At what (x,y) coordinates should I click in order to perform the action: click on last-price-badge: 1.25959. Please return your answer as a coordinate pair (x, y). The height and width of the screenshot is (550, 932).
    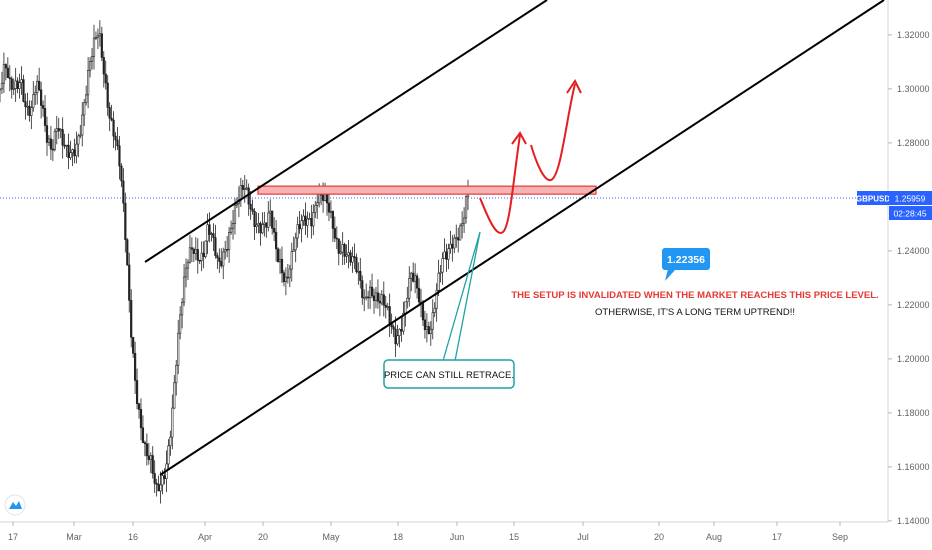
    Looking at the image, I should click on (910, 198).